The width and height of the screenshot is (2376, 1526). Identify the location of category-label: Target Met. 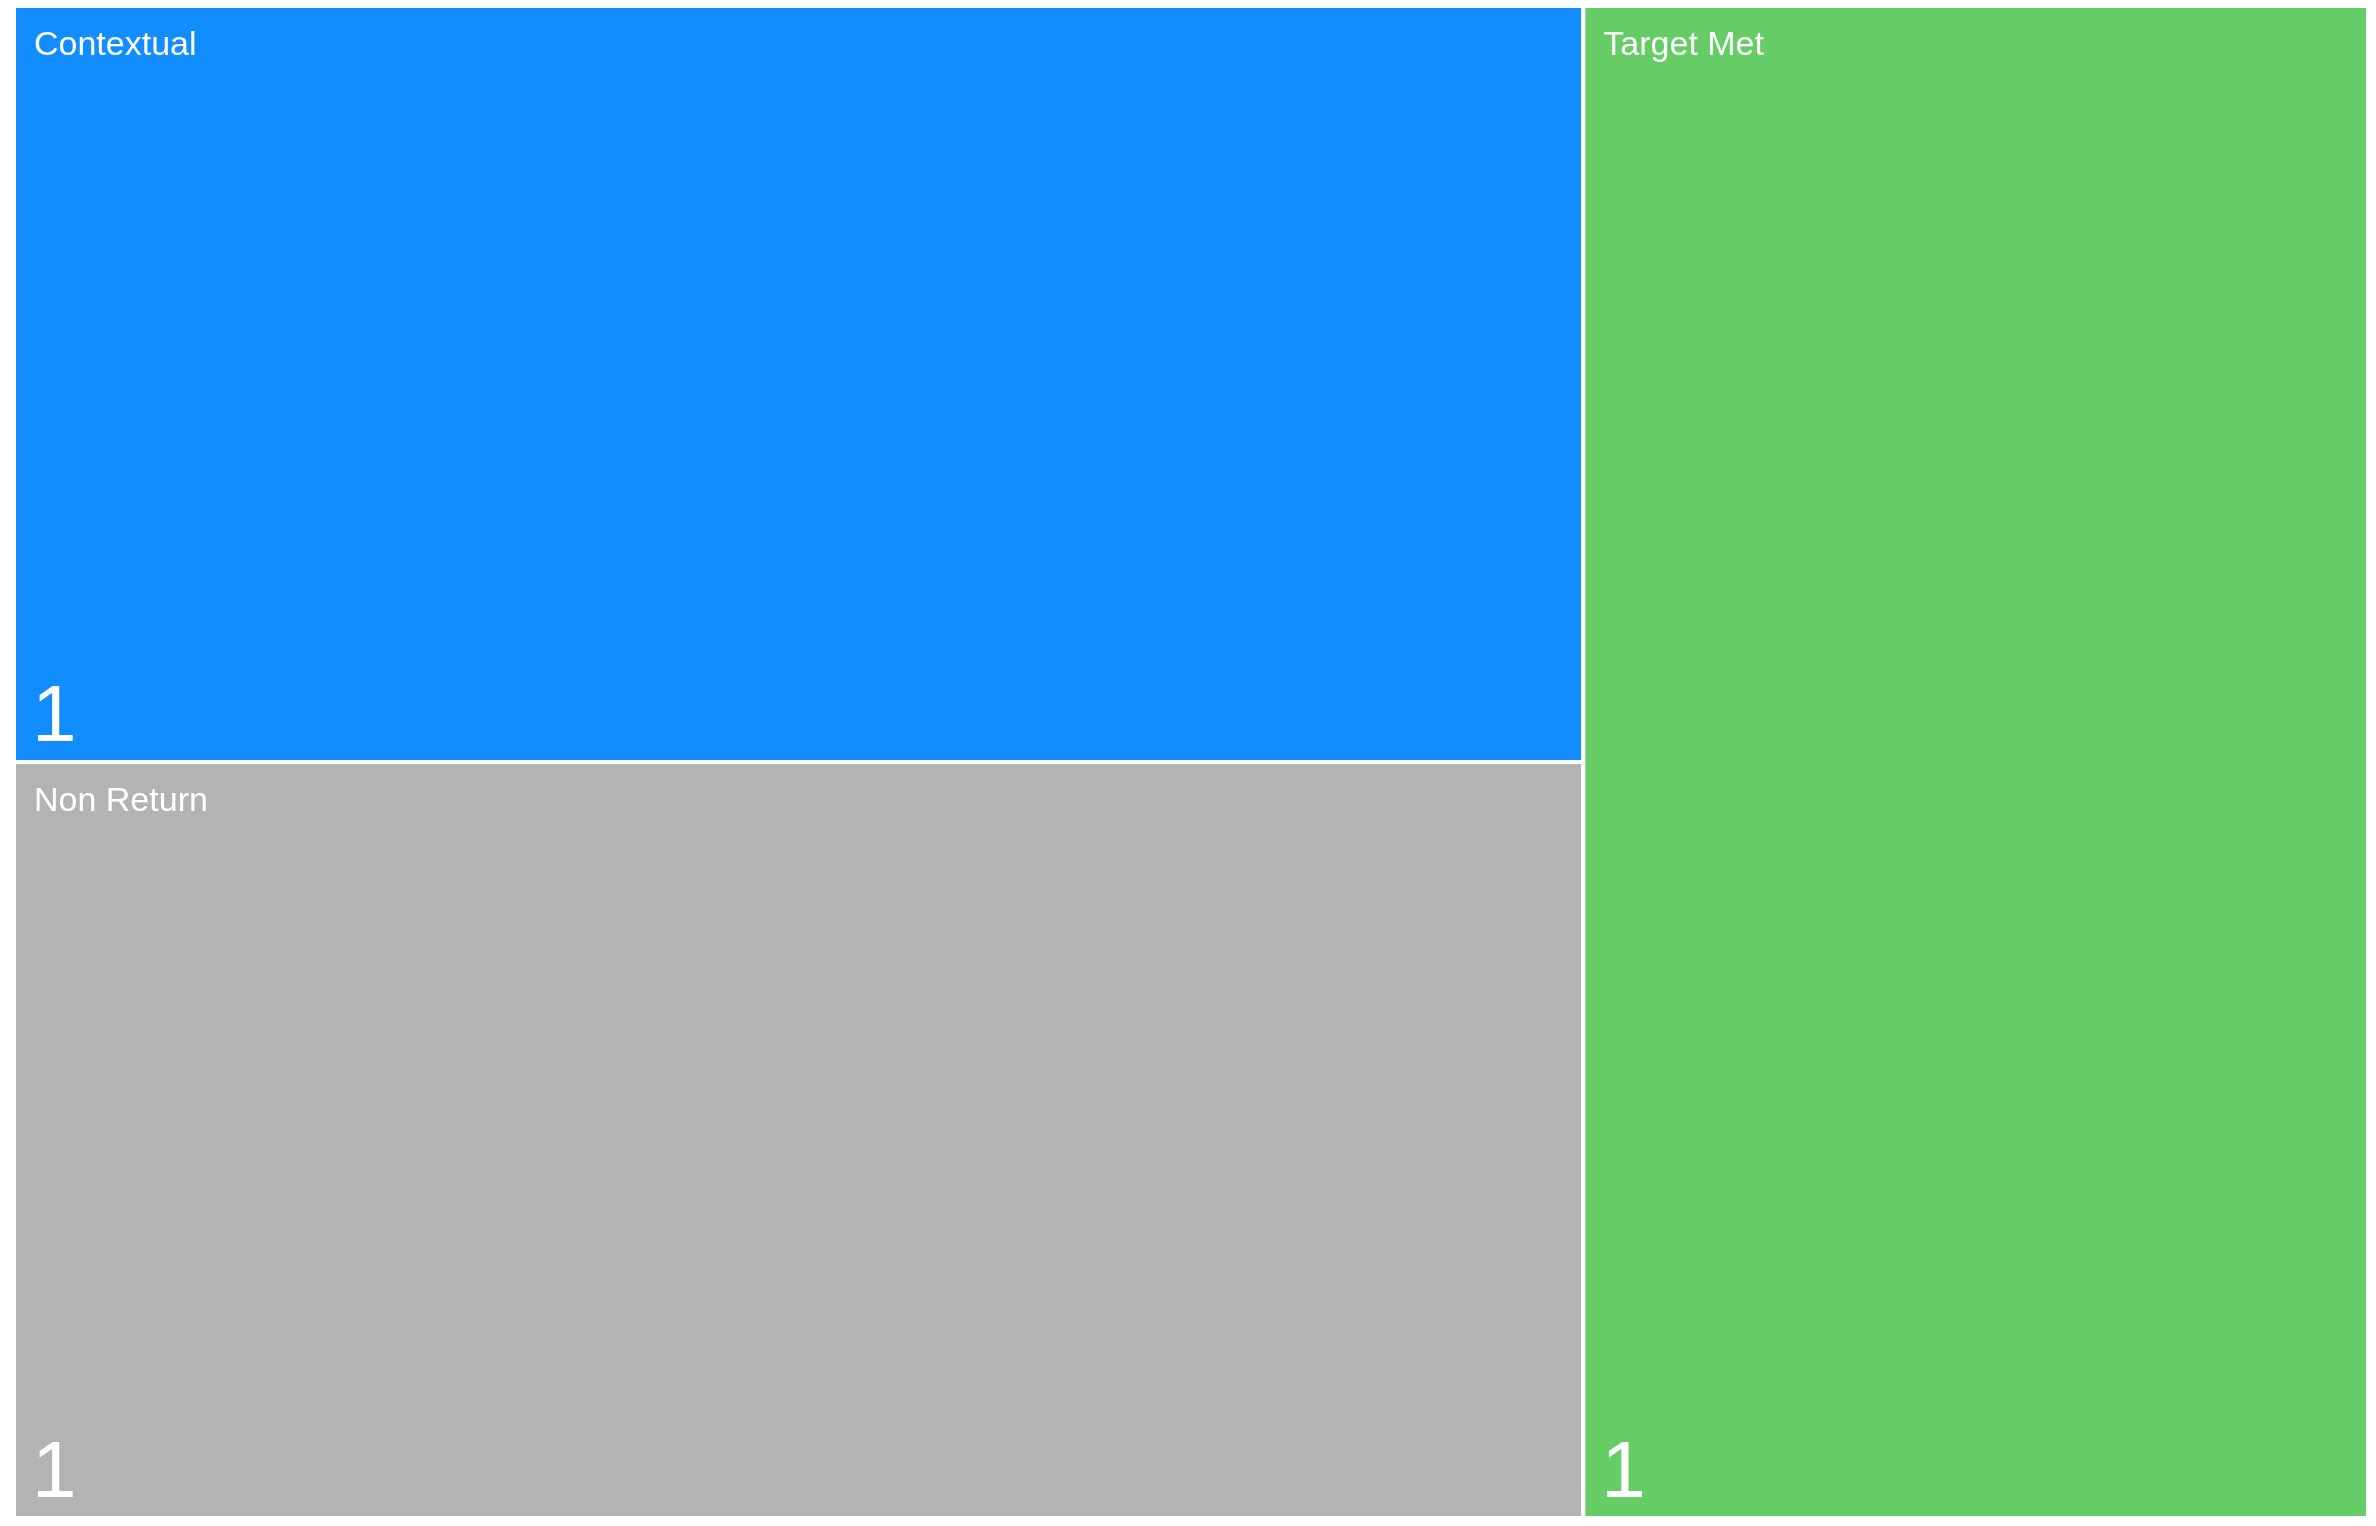
(1684, 43).